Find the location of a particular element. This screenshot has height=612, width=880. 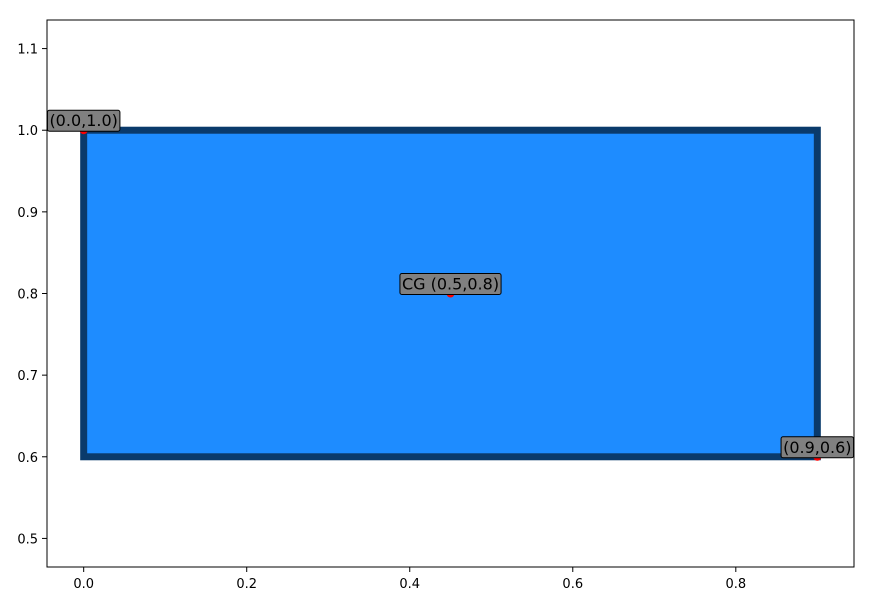

x-tick-label: 0.4 is located at coordinates (409, 584).